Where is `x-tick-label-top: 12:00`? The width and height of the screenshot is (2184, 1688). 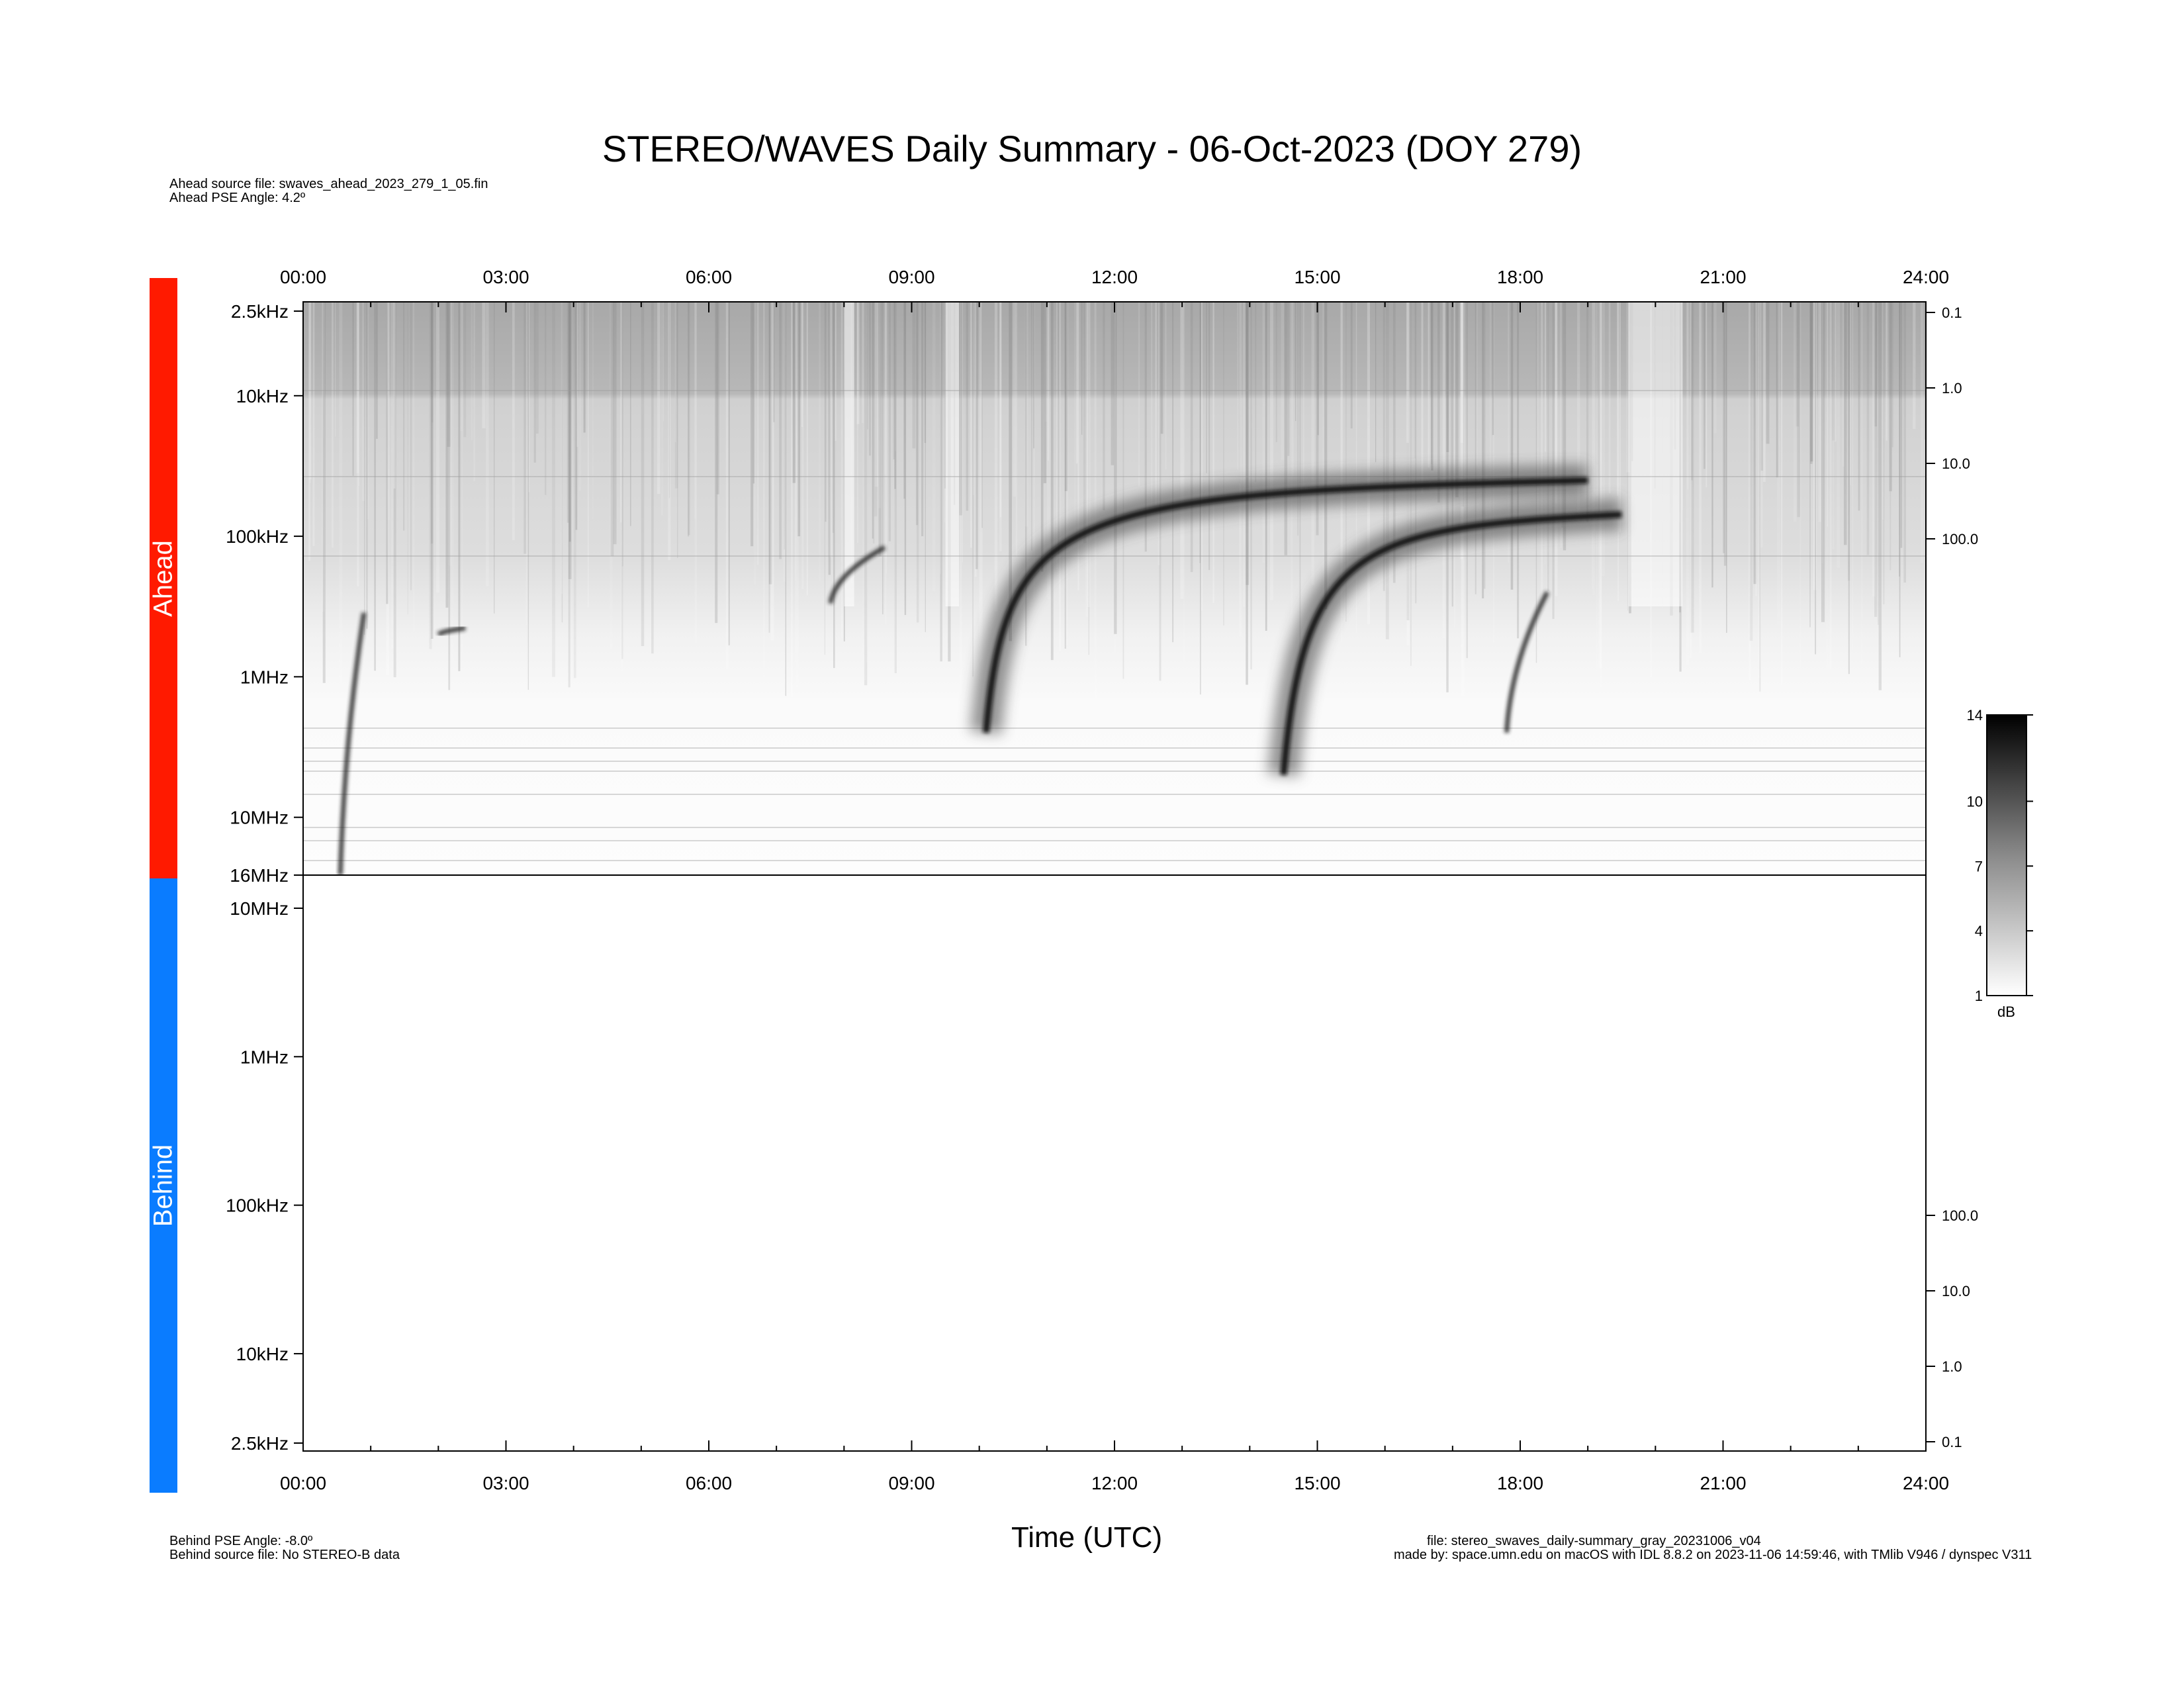 x-tick-label-top: 12:00 is located at coordinates (1114, 277).